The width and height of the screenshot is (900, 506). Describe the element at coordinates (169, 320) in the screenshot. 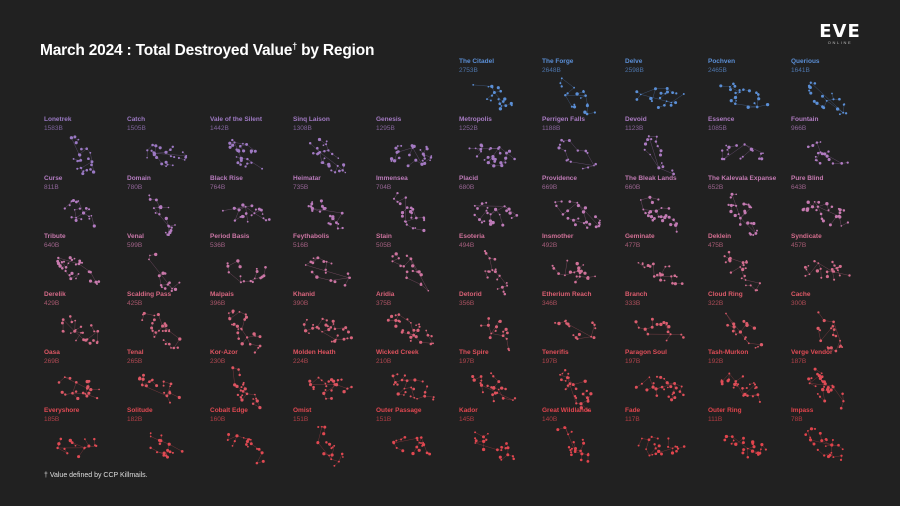

I see `region-scalding-pass: Scalding Pass 425B` at that location.